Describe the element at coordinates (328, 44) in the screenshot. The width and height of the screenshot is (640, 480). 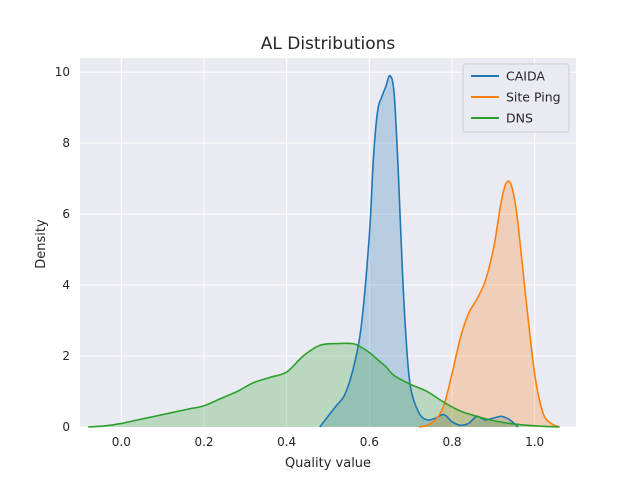
I see `chart-title: AL Distributions` at that location.